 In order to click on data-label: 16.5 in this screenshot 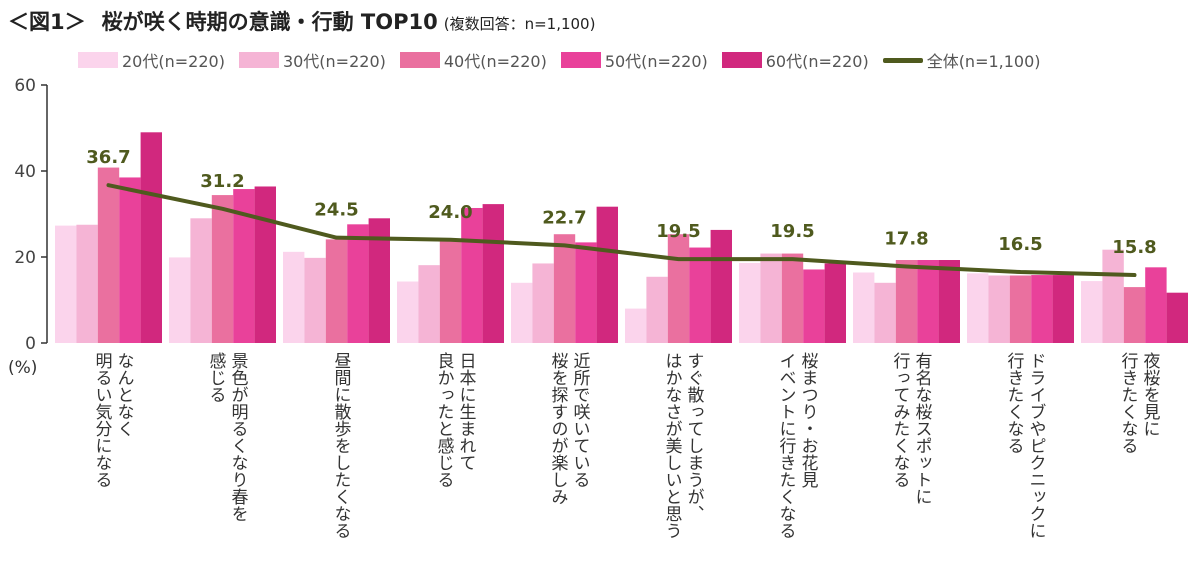, I will do `click(1020, 244)`.